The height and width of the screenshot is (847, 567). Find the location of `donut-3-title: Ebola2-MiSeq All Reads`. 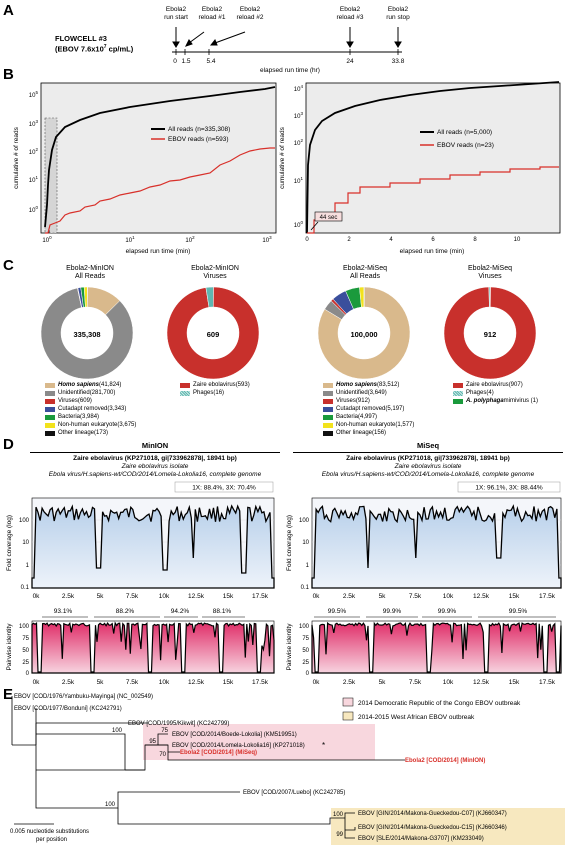

donut-3-title: Ebola2-MiSeq All Reads is located at coordinates (365, 272).